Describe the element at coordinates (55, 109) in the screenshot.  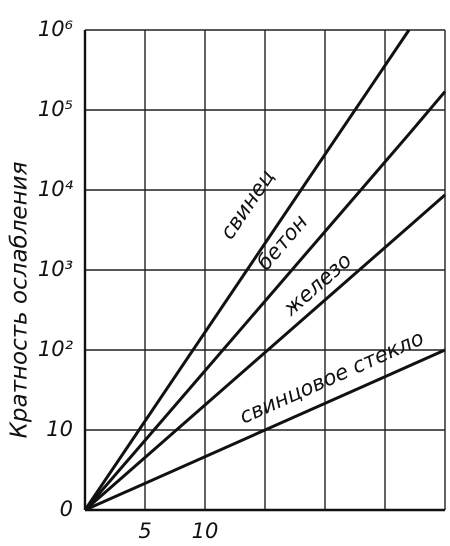
I see `y-tick-label: 10⁵` at that location.